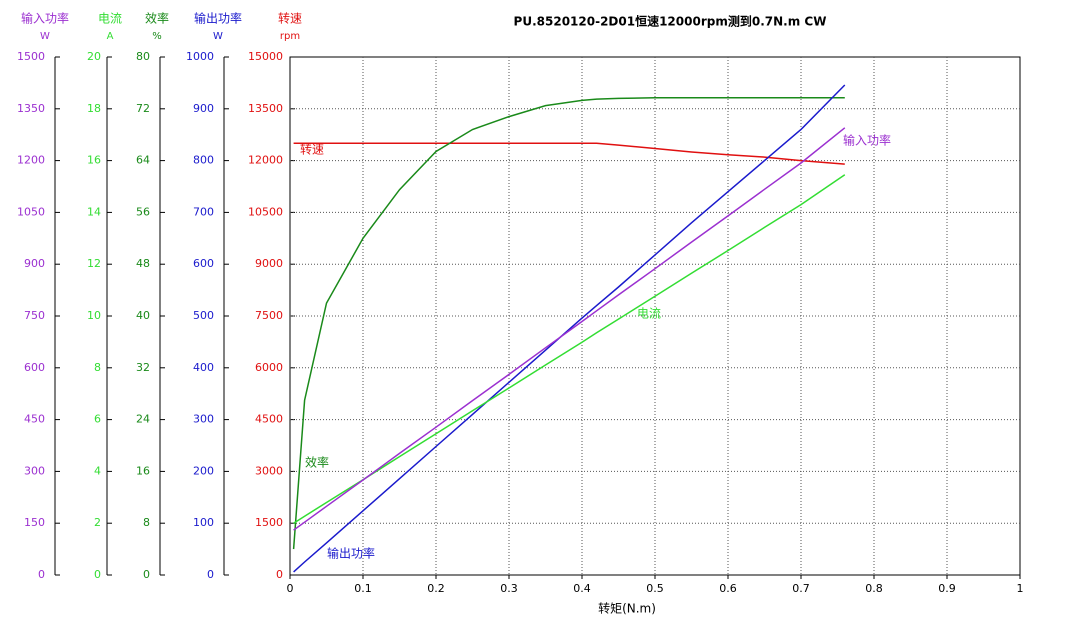 The width and height of the screenshot is (1067, 631). I want to click on y-tick-label: 100, so click(203, 522).